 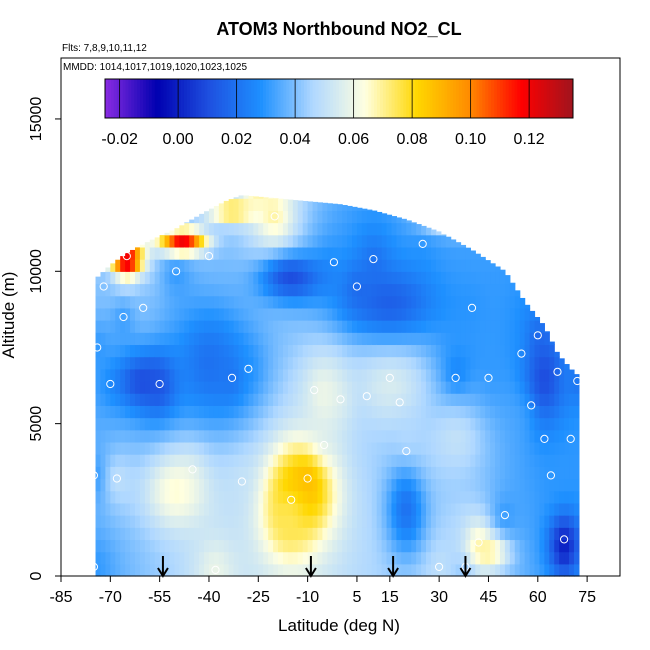 I want to click on sample-point, so click(x=314, y=390).